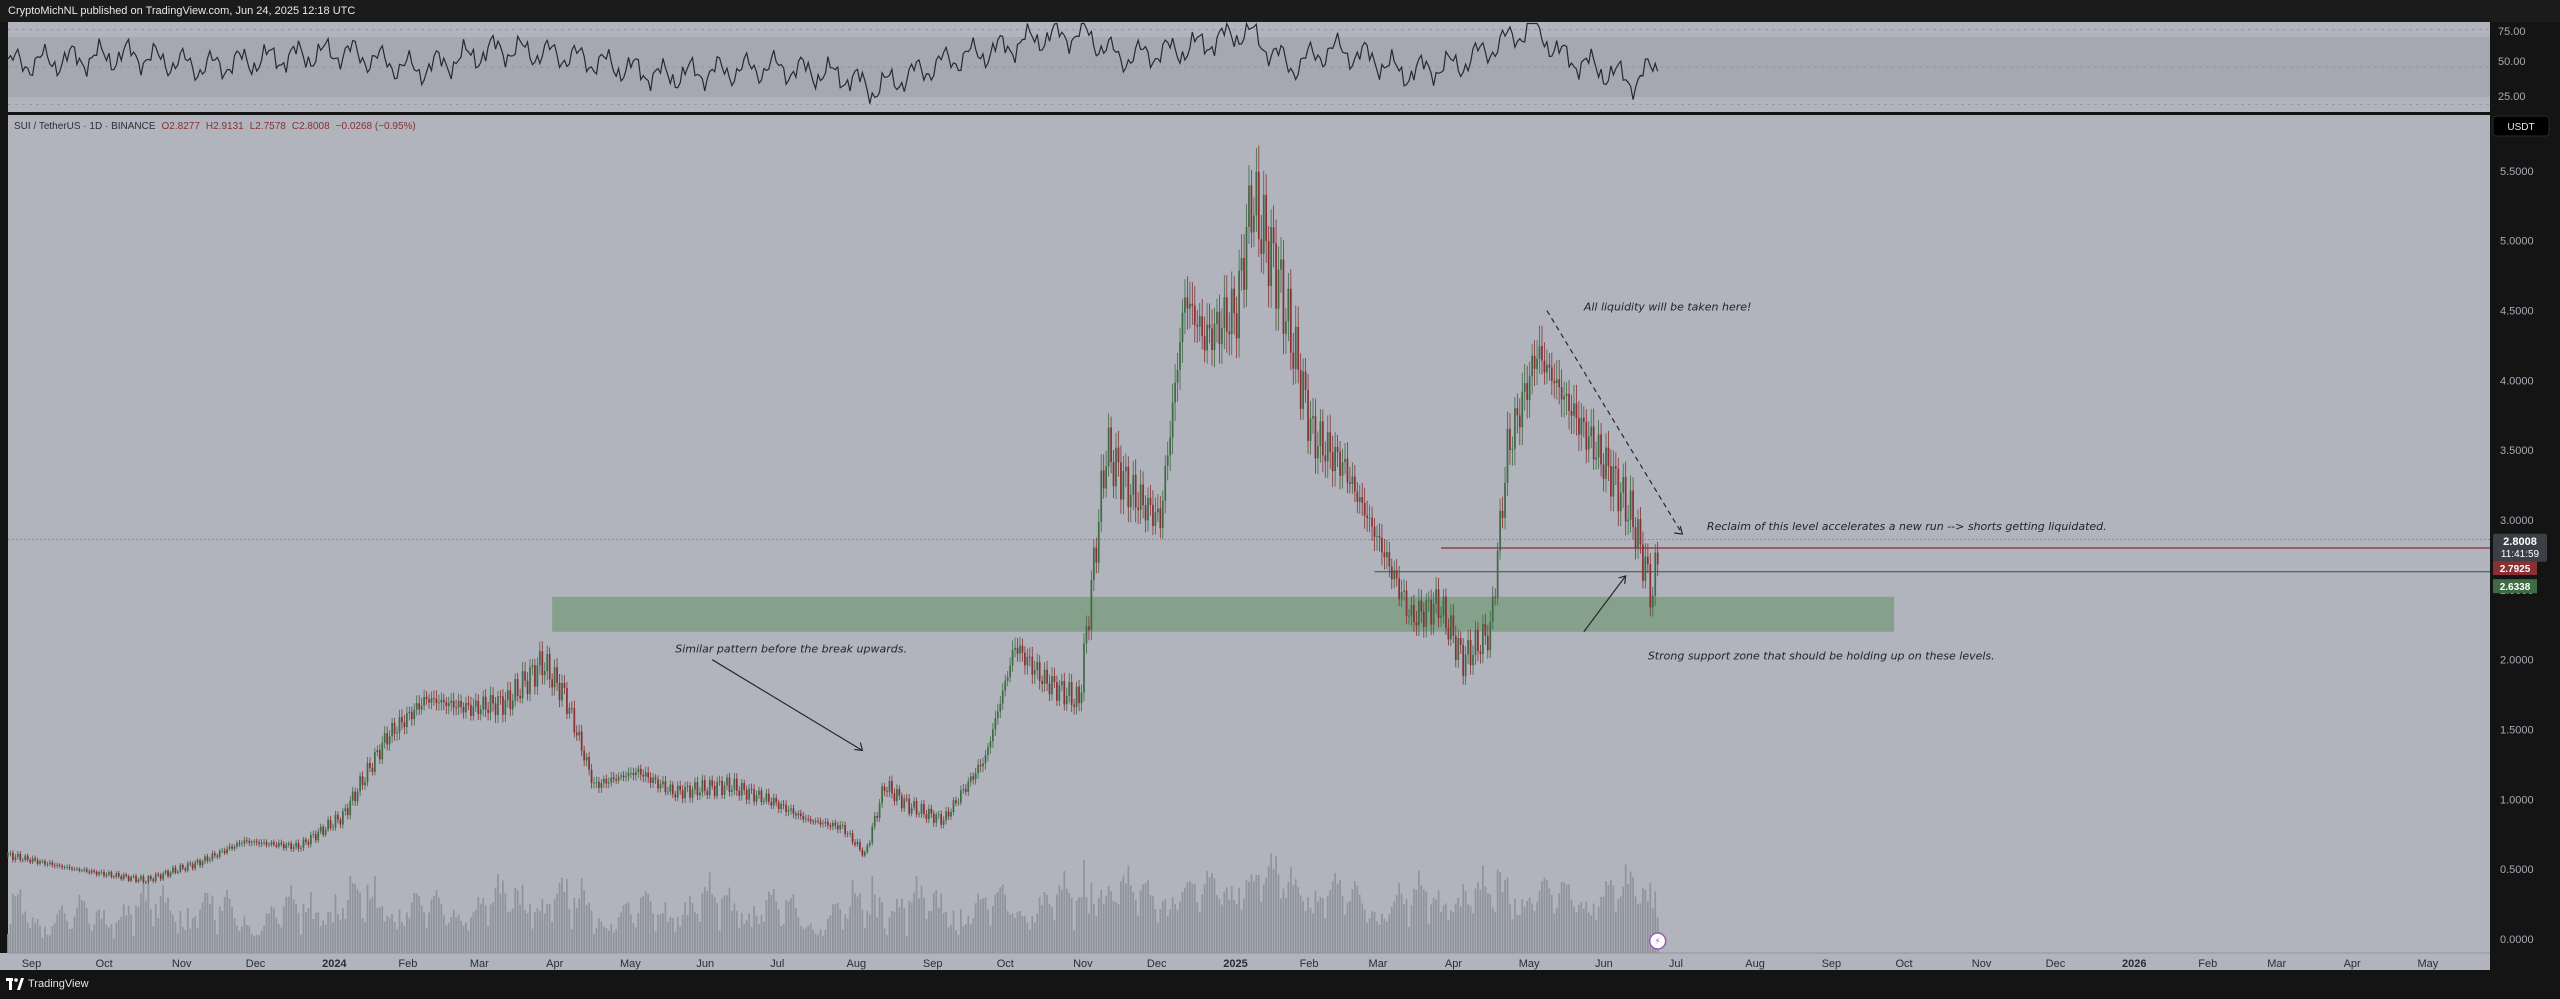 The height and width of the screenshot is (999, 2560). I want to click on dividend-event-marker: ⚡, so click(1657, 941).